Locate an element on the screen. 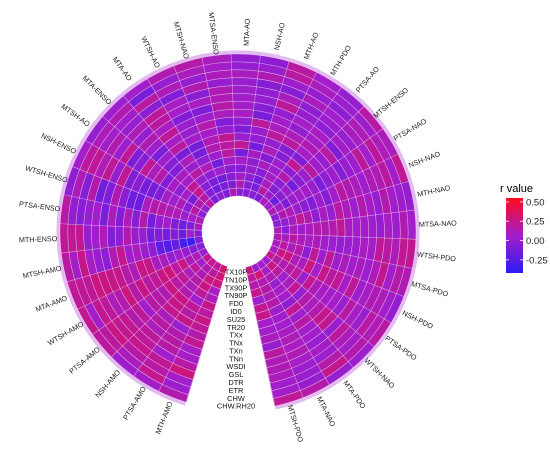  ring-label: ID0 is located at coordinates (236, 311).